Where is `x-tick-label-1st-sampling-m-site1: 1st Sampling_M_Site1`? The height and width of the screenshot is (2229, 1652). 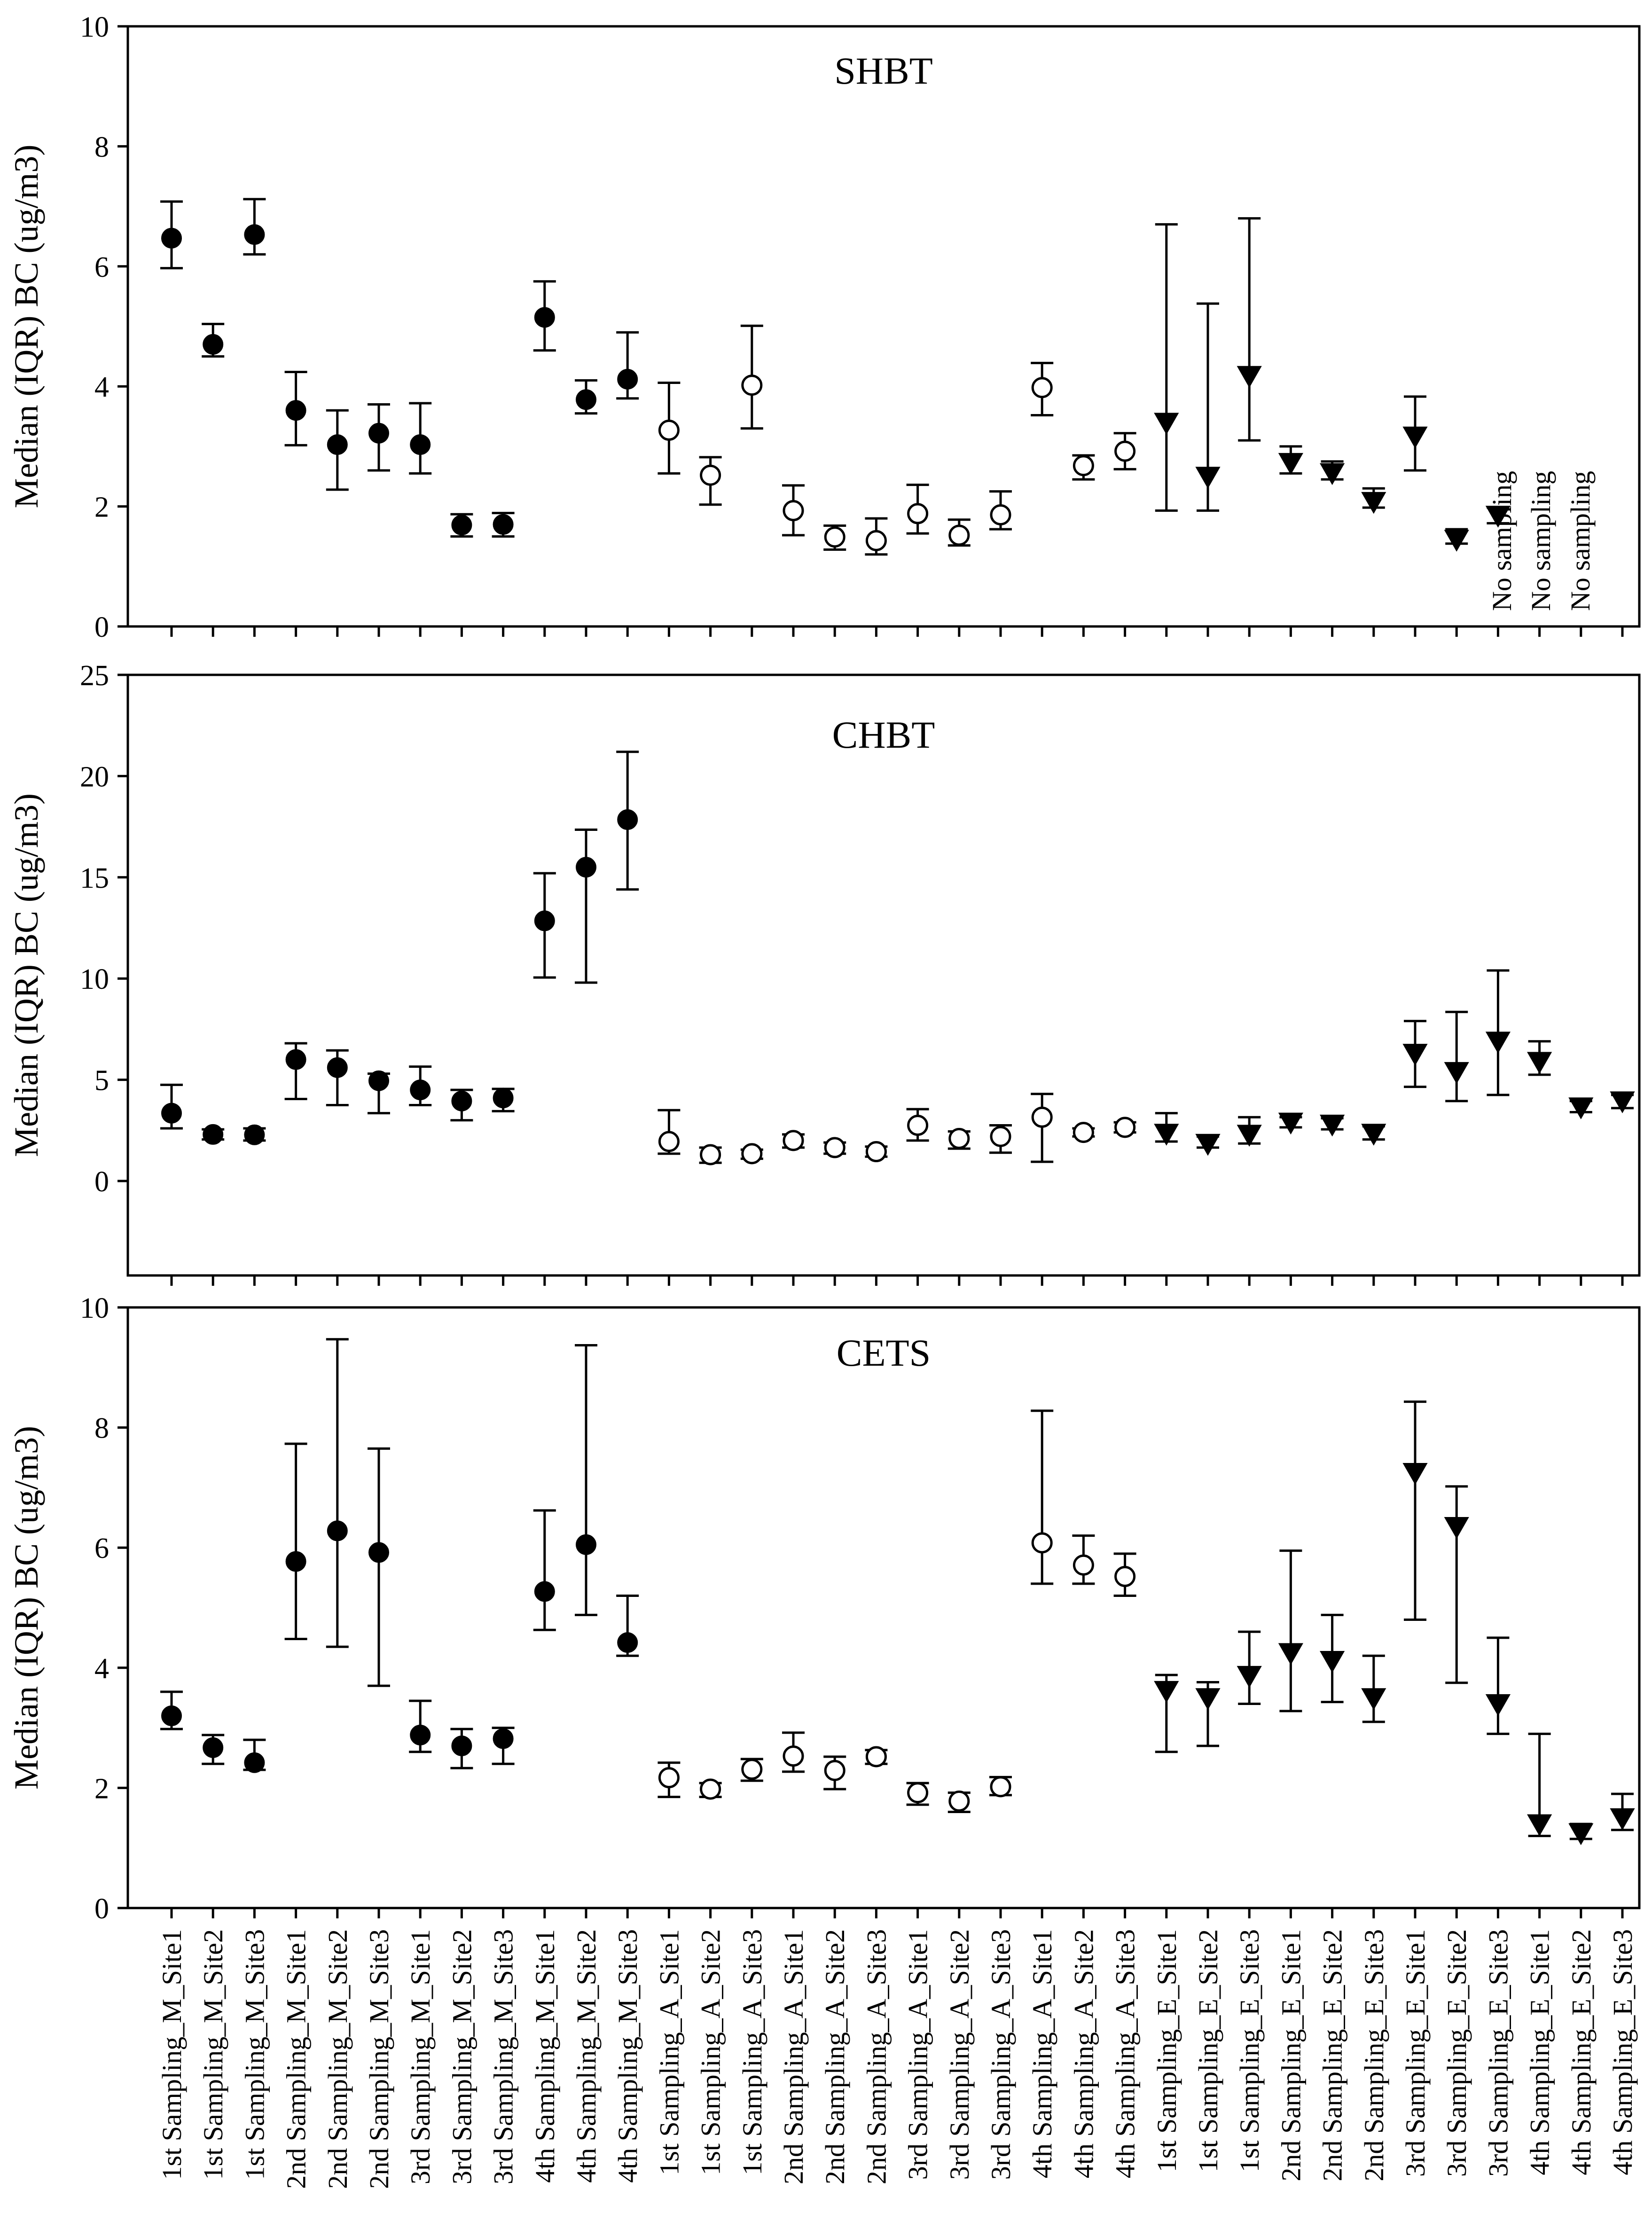 x-tick-label-1st-sampling-m-site1: 1st Sampling_M_Site1 is located at coordinates (172, 2054).